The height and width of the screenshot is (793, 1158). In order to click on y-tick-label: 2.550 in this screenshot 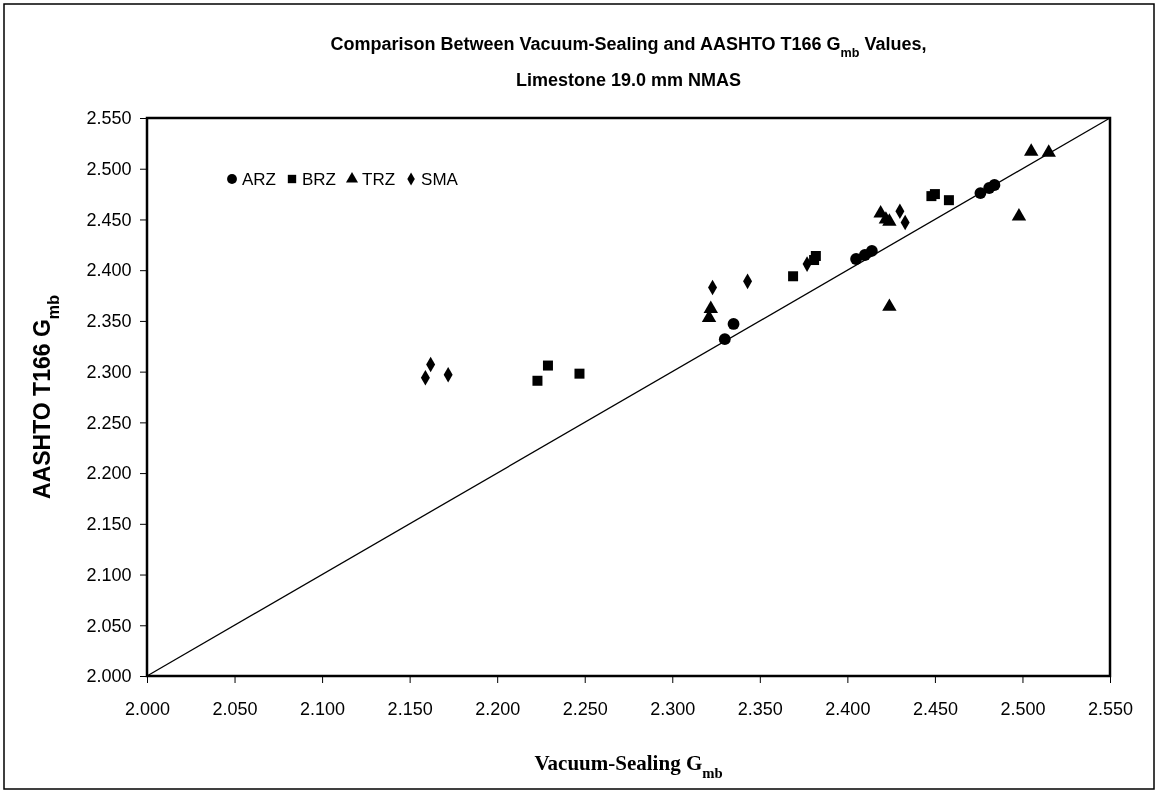, I will do `click(109, 118)`.